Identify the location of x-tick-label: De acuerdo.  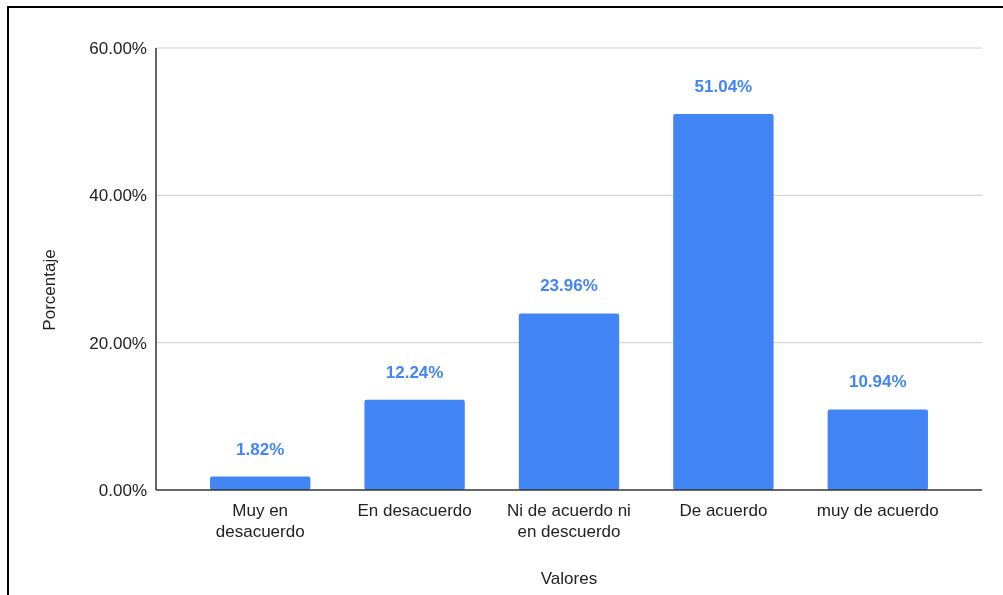
(723, 510).